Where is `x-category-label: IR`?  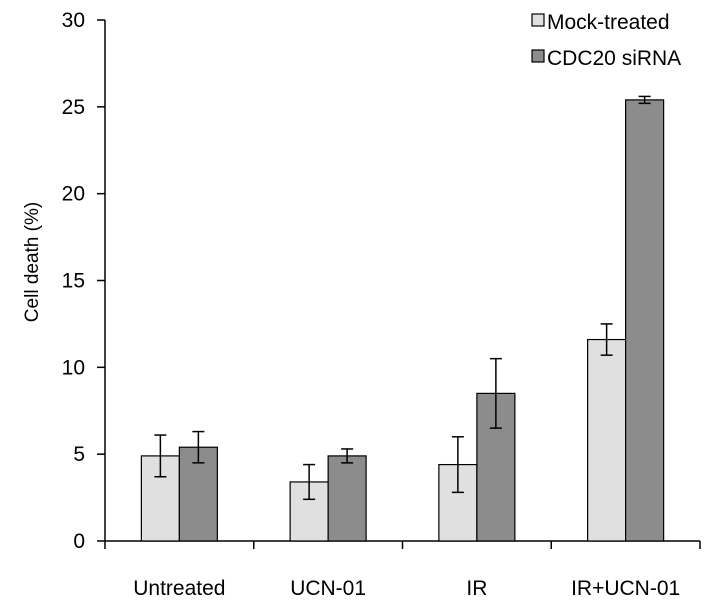 x-category-label: IR is located at coordinates (476, 588).